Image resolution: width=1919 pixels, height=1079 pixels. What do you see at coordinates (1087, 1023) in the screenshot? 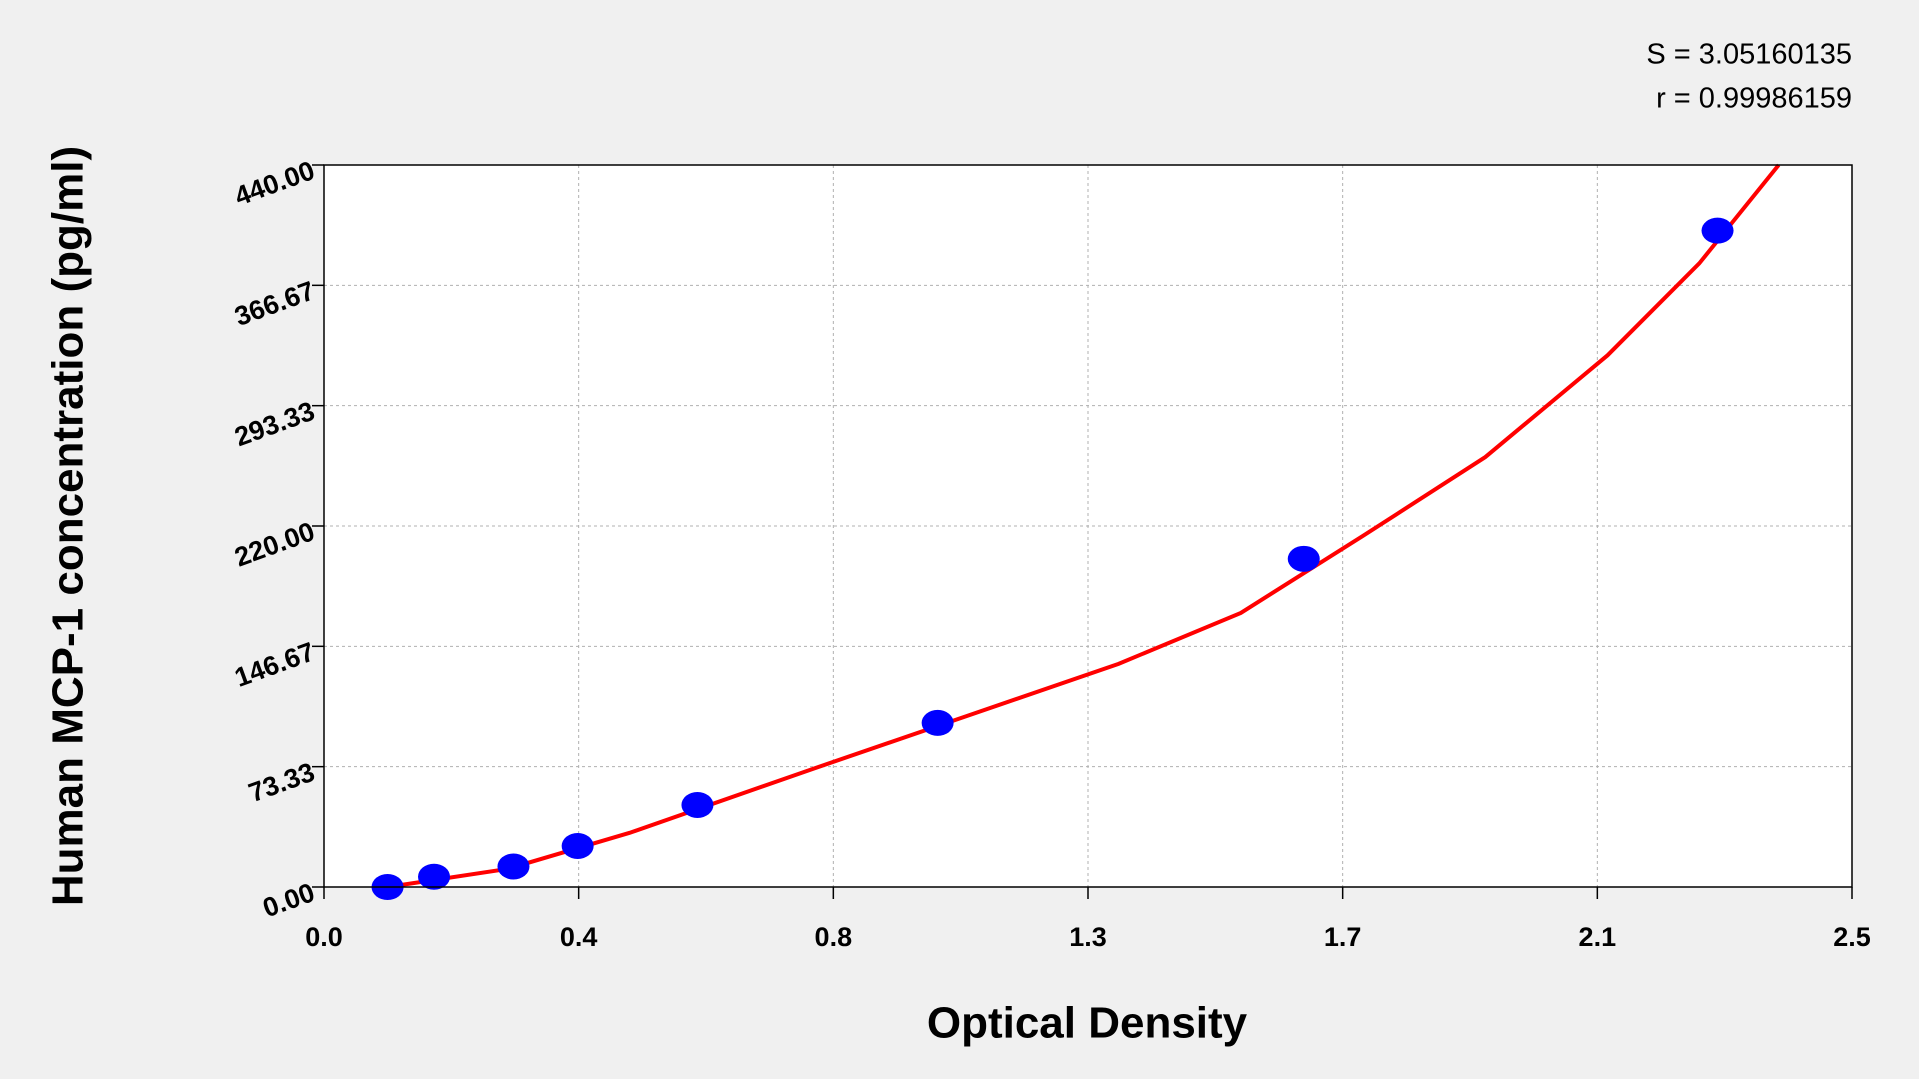
I see `x-axis-title: Optical Density` at bounding box center [1087, 1023].